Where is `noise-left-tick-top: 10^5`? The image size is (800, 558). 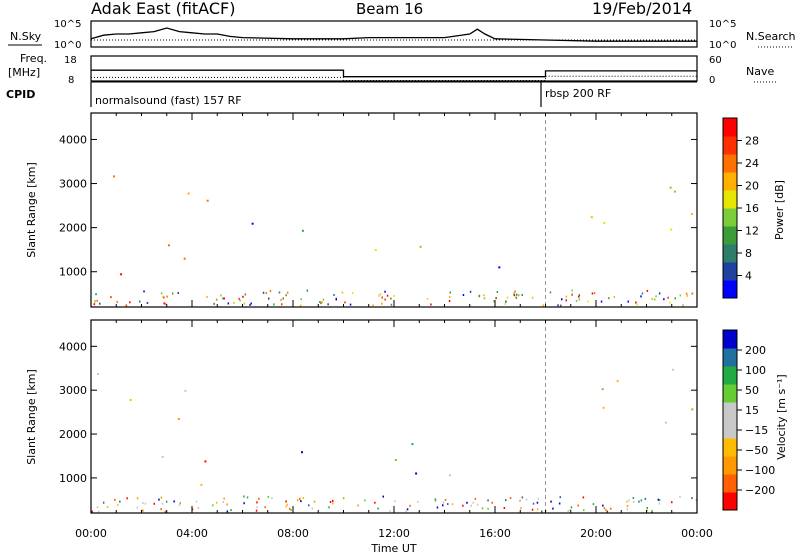 noise-left-tick-top: 10^5 is located at coordinates (67, 24).